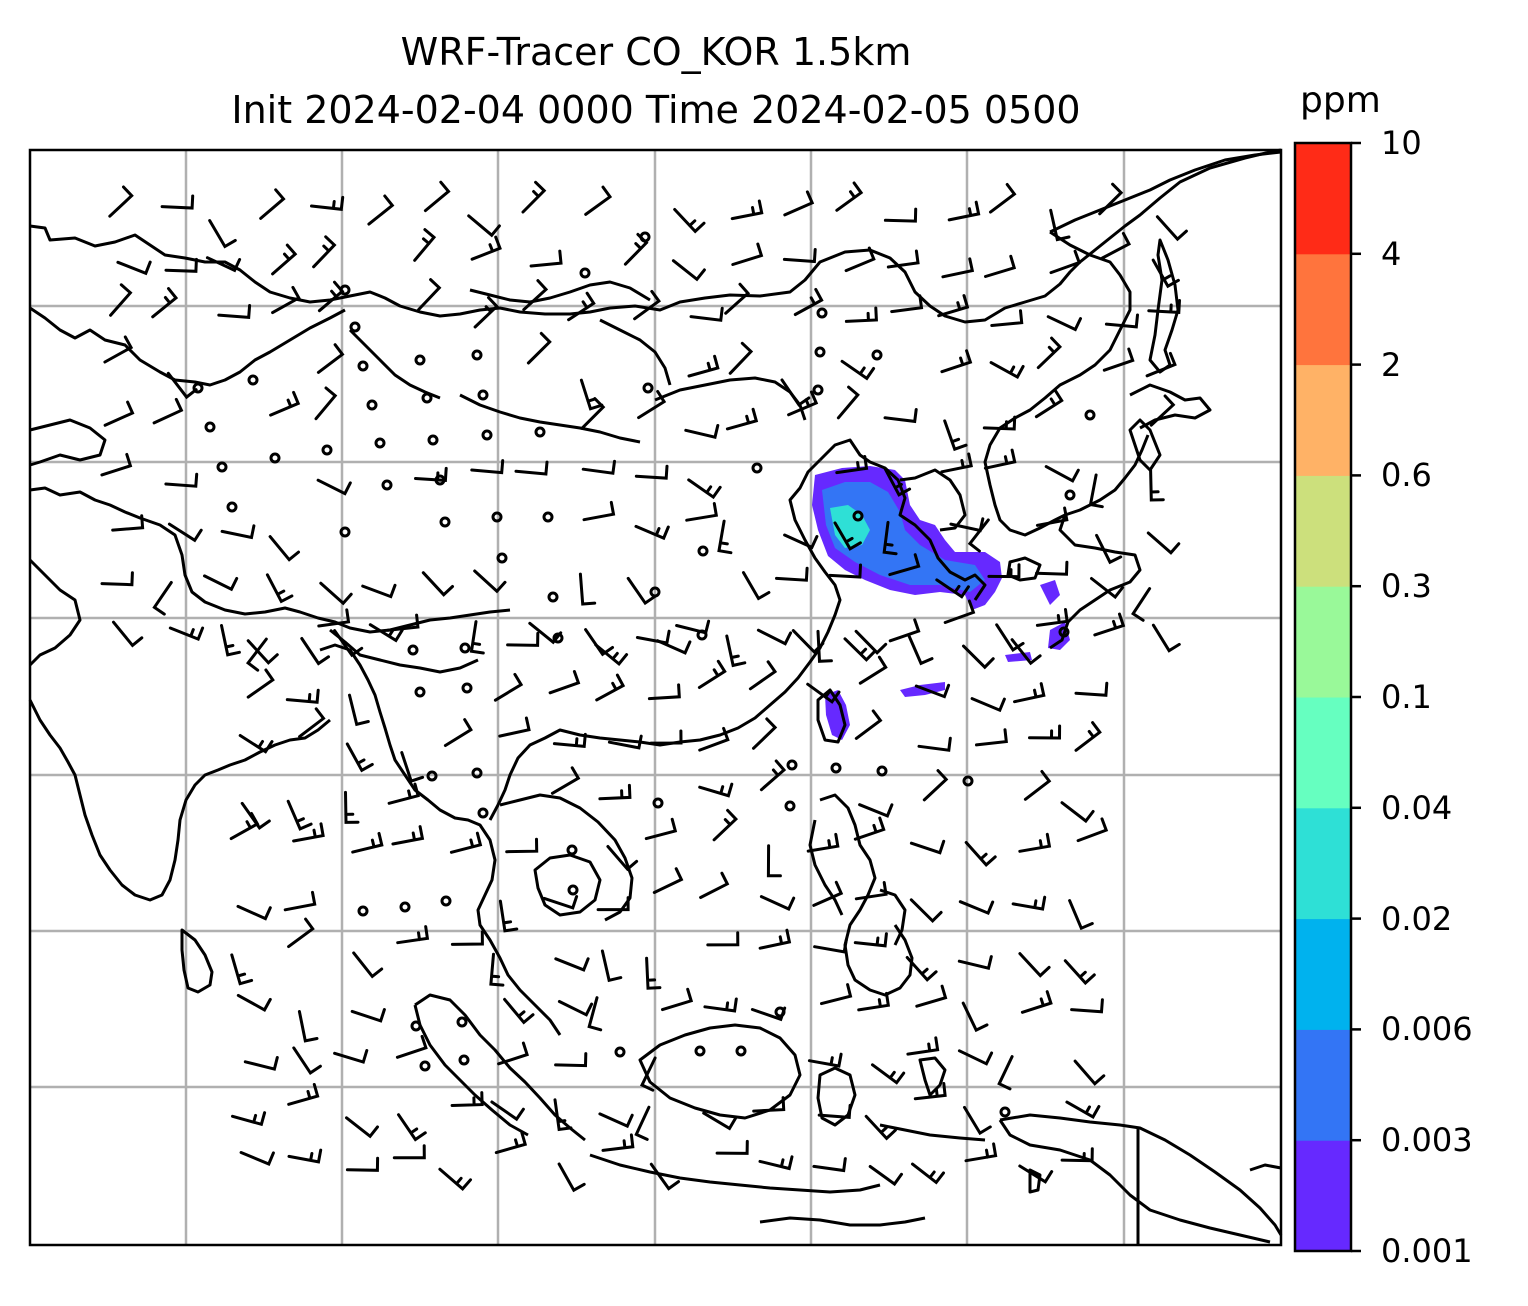 The width and height of the screenshot is (1528, 1306). Describe the element at coordinates (850, 526) in the screenshot. I see `plume-high-concentration` at that location.